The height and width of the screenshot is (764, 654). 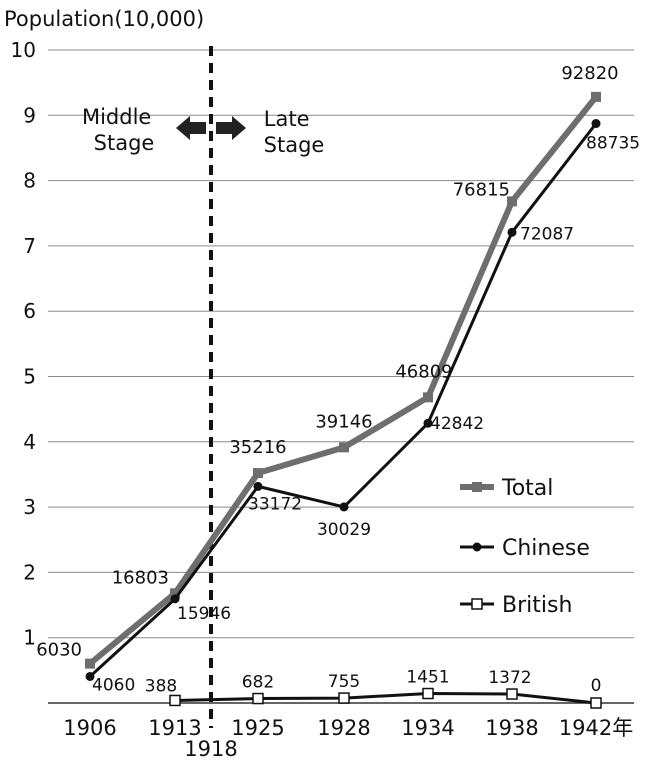 I want to click on legend-marker-chinese, so click(x=477, y=547).